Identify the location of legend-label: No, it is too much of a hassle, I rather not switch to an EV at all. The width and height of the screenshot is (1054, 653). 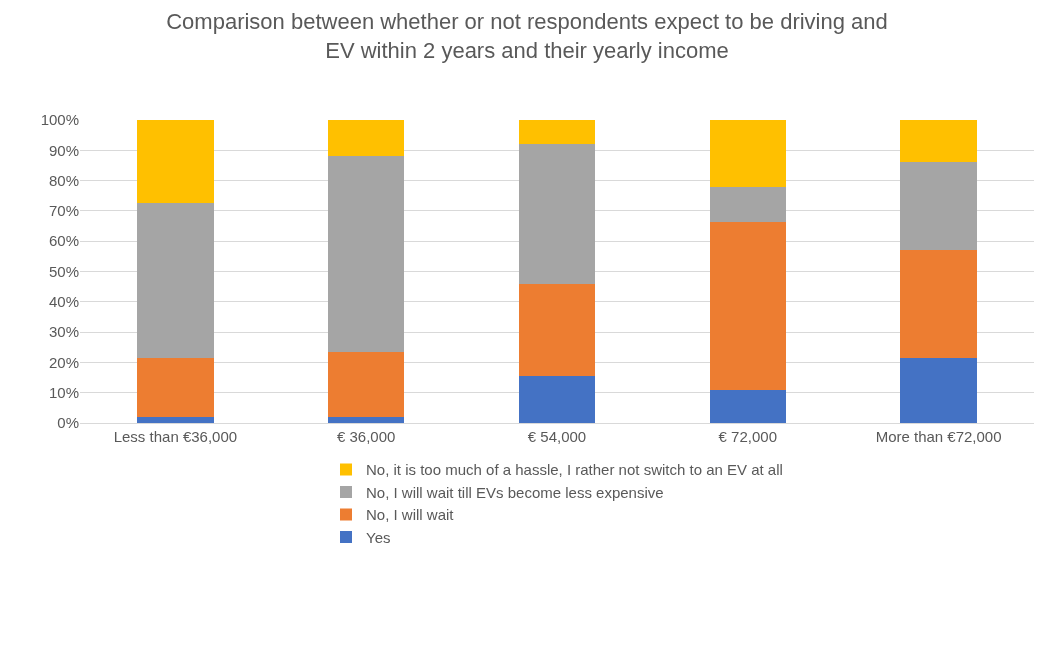
(574, 470).